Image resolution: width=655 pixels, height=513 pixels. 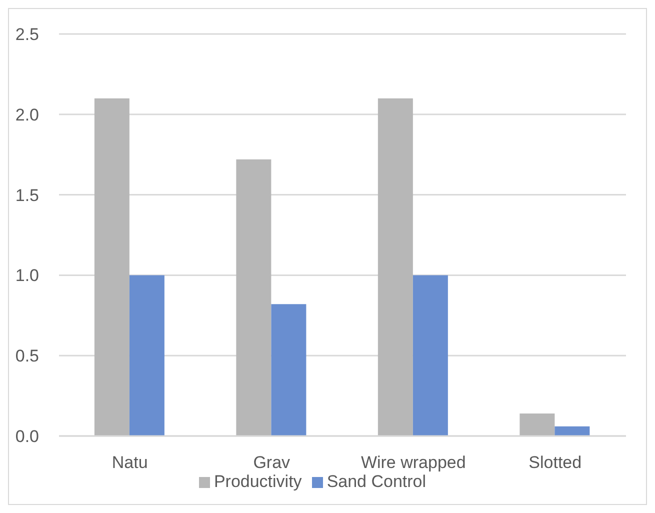 What do you see at coordinates (27, 356) in the screenshot?
I see `y-tick-label: 0.5` at bounding box center [27, 356].